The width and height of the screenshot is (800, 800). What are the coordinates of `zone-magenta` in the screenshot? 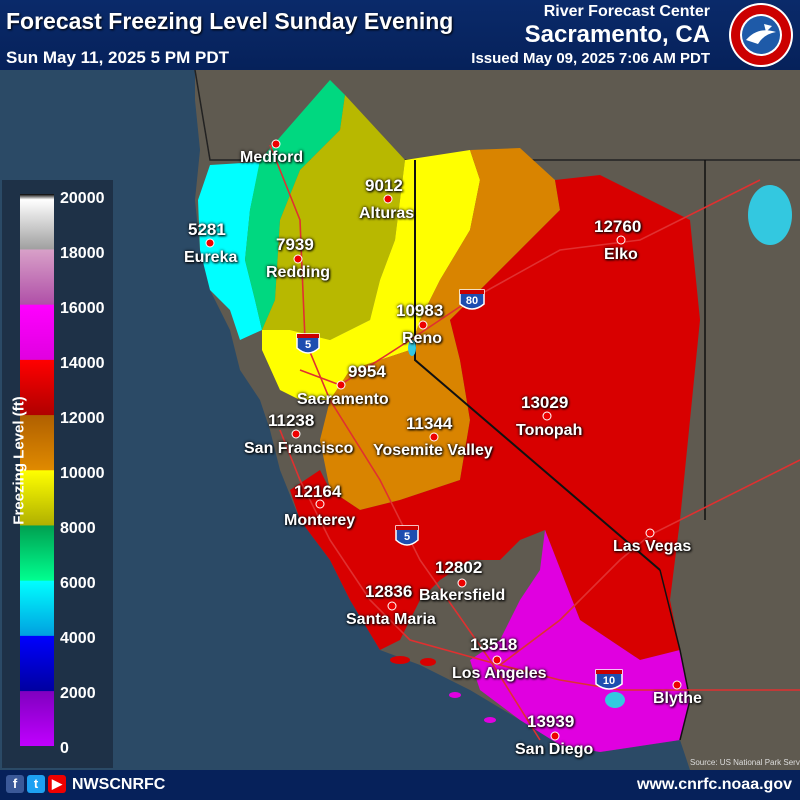 It's located at (580, 641).